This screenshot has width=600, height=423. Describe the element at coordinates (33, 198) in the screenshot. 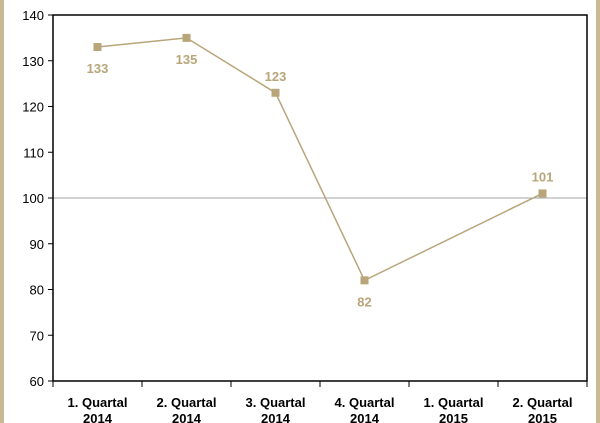

I see `y-tick-label: 100` at that location.